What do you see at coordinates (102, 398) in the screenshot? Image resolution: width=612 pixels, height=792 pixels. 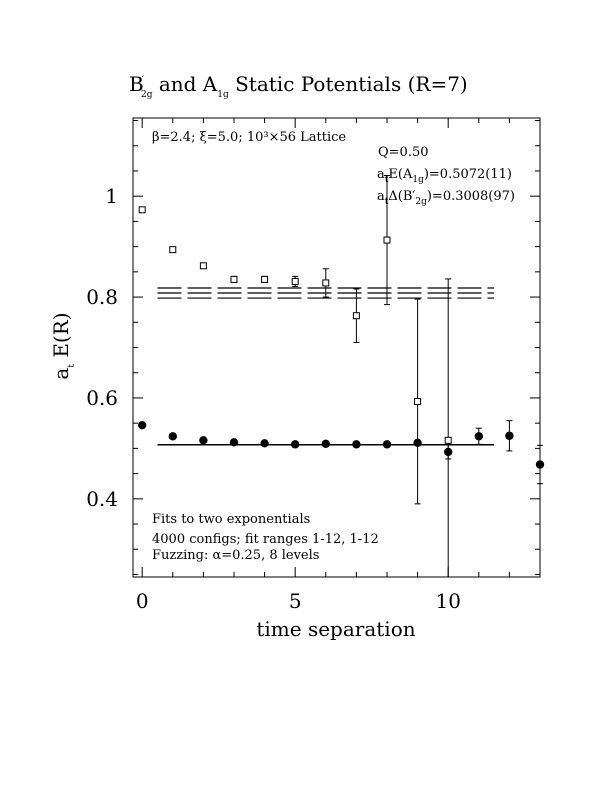 I see `y-tick-label: 0.6` at bounding box center [102, 398].